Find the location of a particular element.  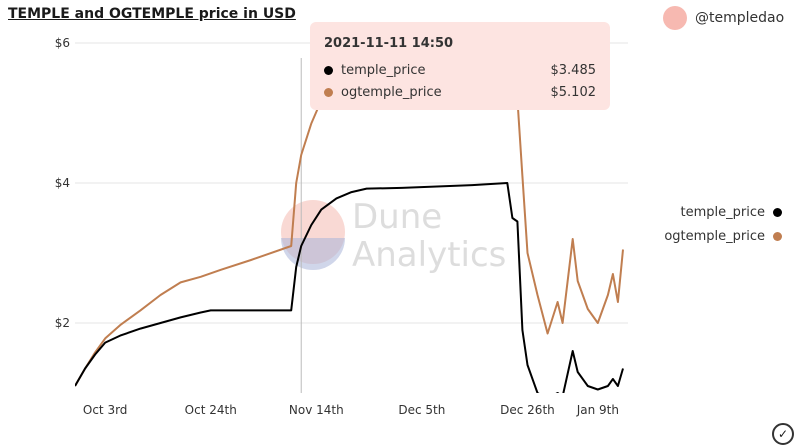

watermark-line1: Dune is located at coordinates (397, 217).